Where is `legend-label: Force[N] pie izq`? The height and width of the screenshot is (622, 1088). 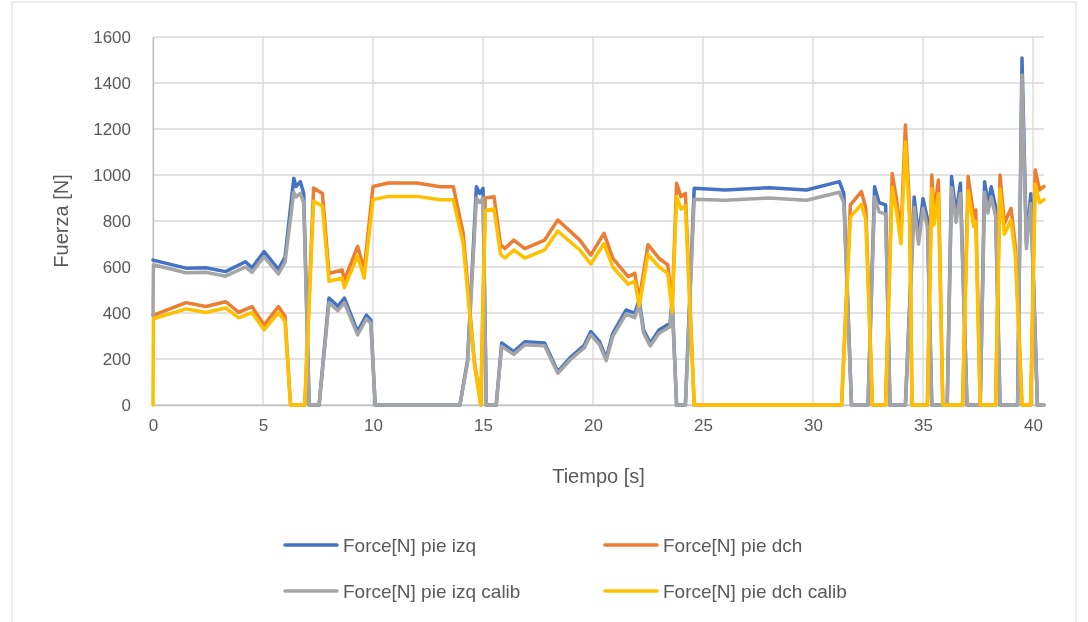 legend-label: Force[N] pie izq is located at coordinates (410, 545).